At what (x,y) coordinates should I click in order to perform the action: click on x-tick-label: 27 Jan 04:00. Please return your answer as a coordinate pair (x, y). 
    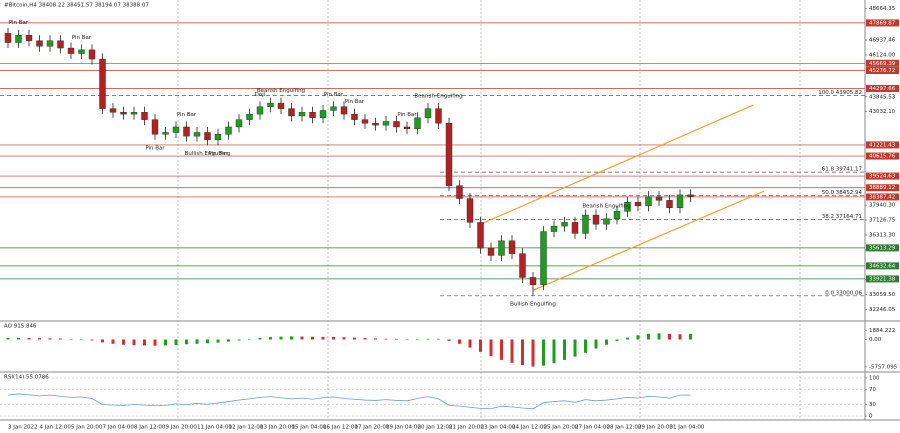
    Looking at the image, I should click on (592, 428).